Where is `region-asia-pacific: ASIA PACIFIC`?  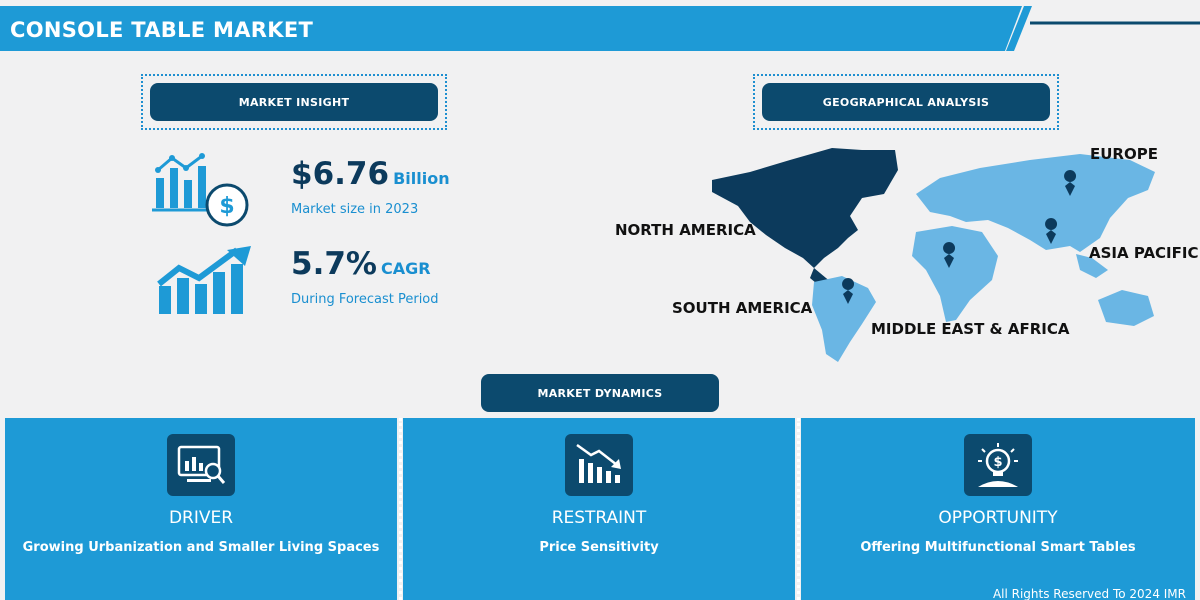
region-asia-pacific: ASIA PACIFIC is located at coordinates (1144, 253).